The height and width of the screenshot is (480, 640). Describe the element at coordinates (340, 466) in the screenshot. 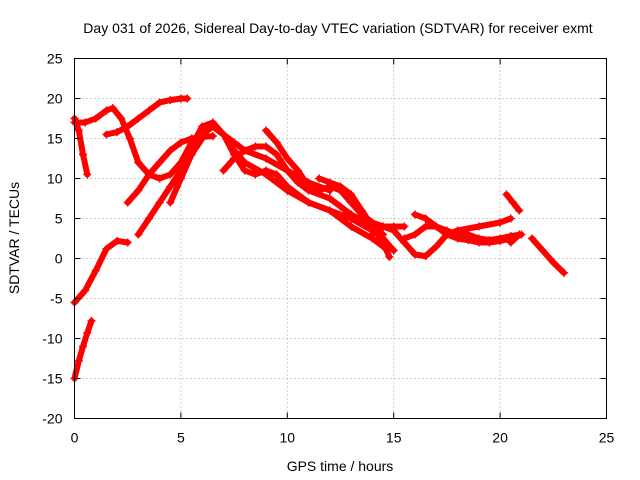

I see `x-axis-label: GPS time / hours` at that location.